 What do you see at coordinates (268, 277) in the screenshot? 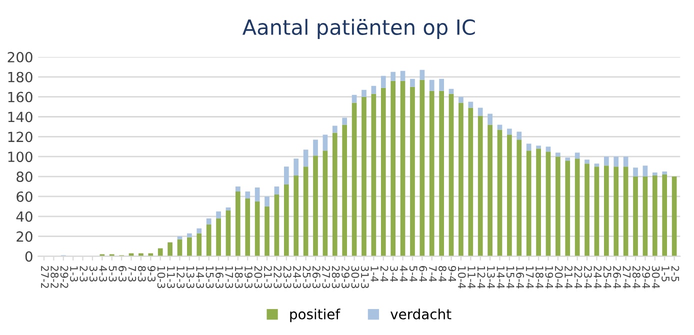
I see `x-tick-label: 21-3` at bounding box center [268, 277].